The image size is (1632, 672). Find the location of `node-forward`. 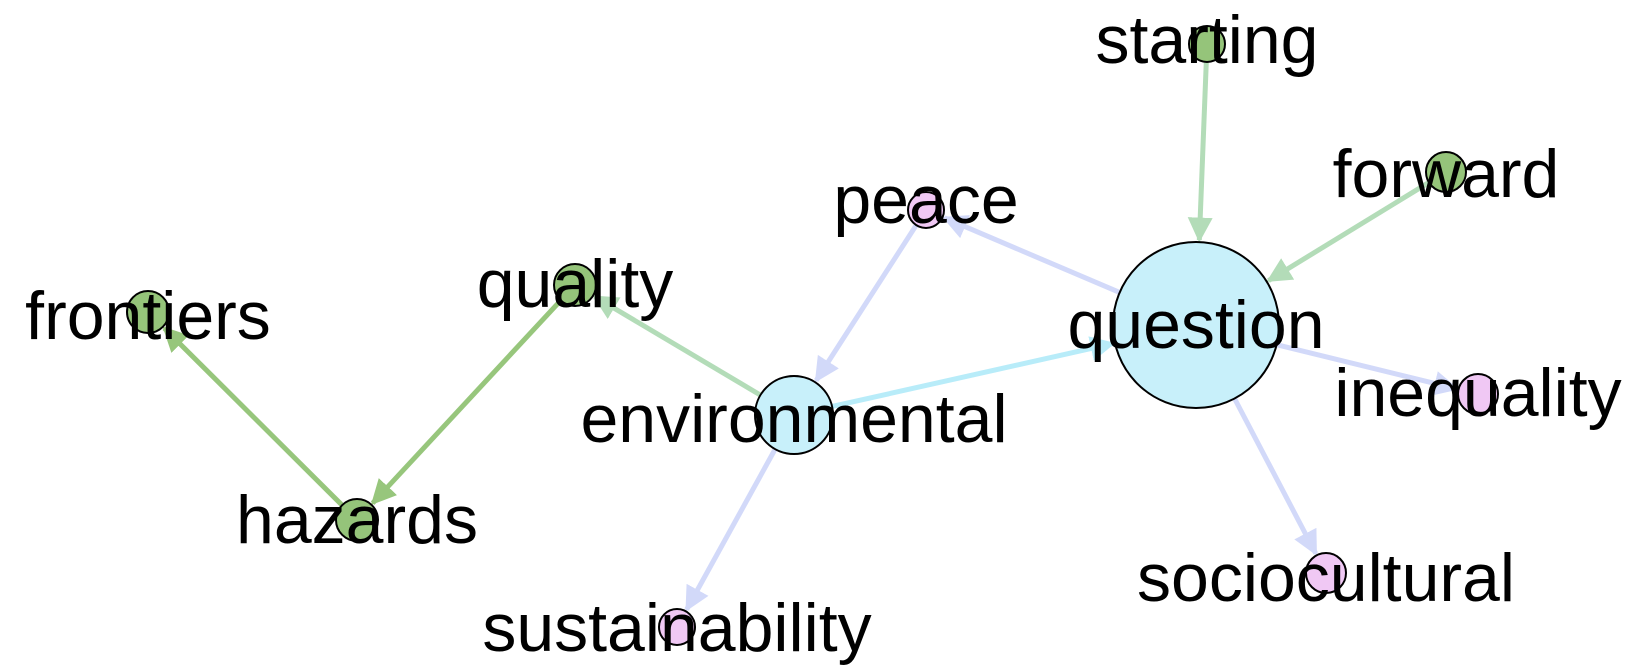

node-forward is located at coordinates (1446, 172).